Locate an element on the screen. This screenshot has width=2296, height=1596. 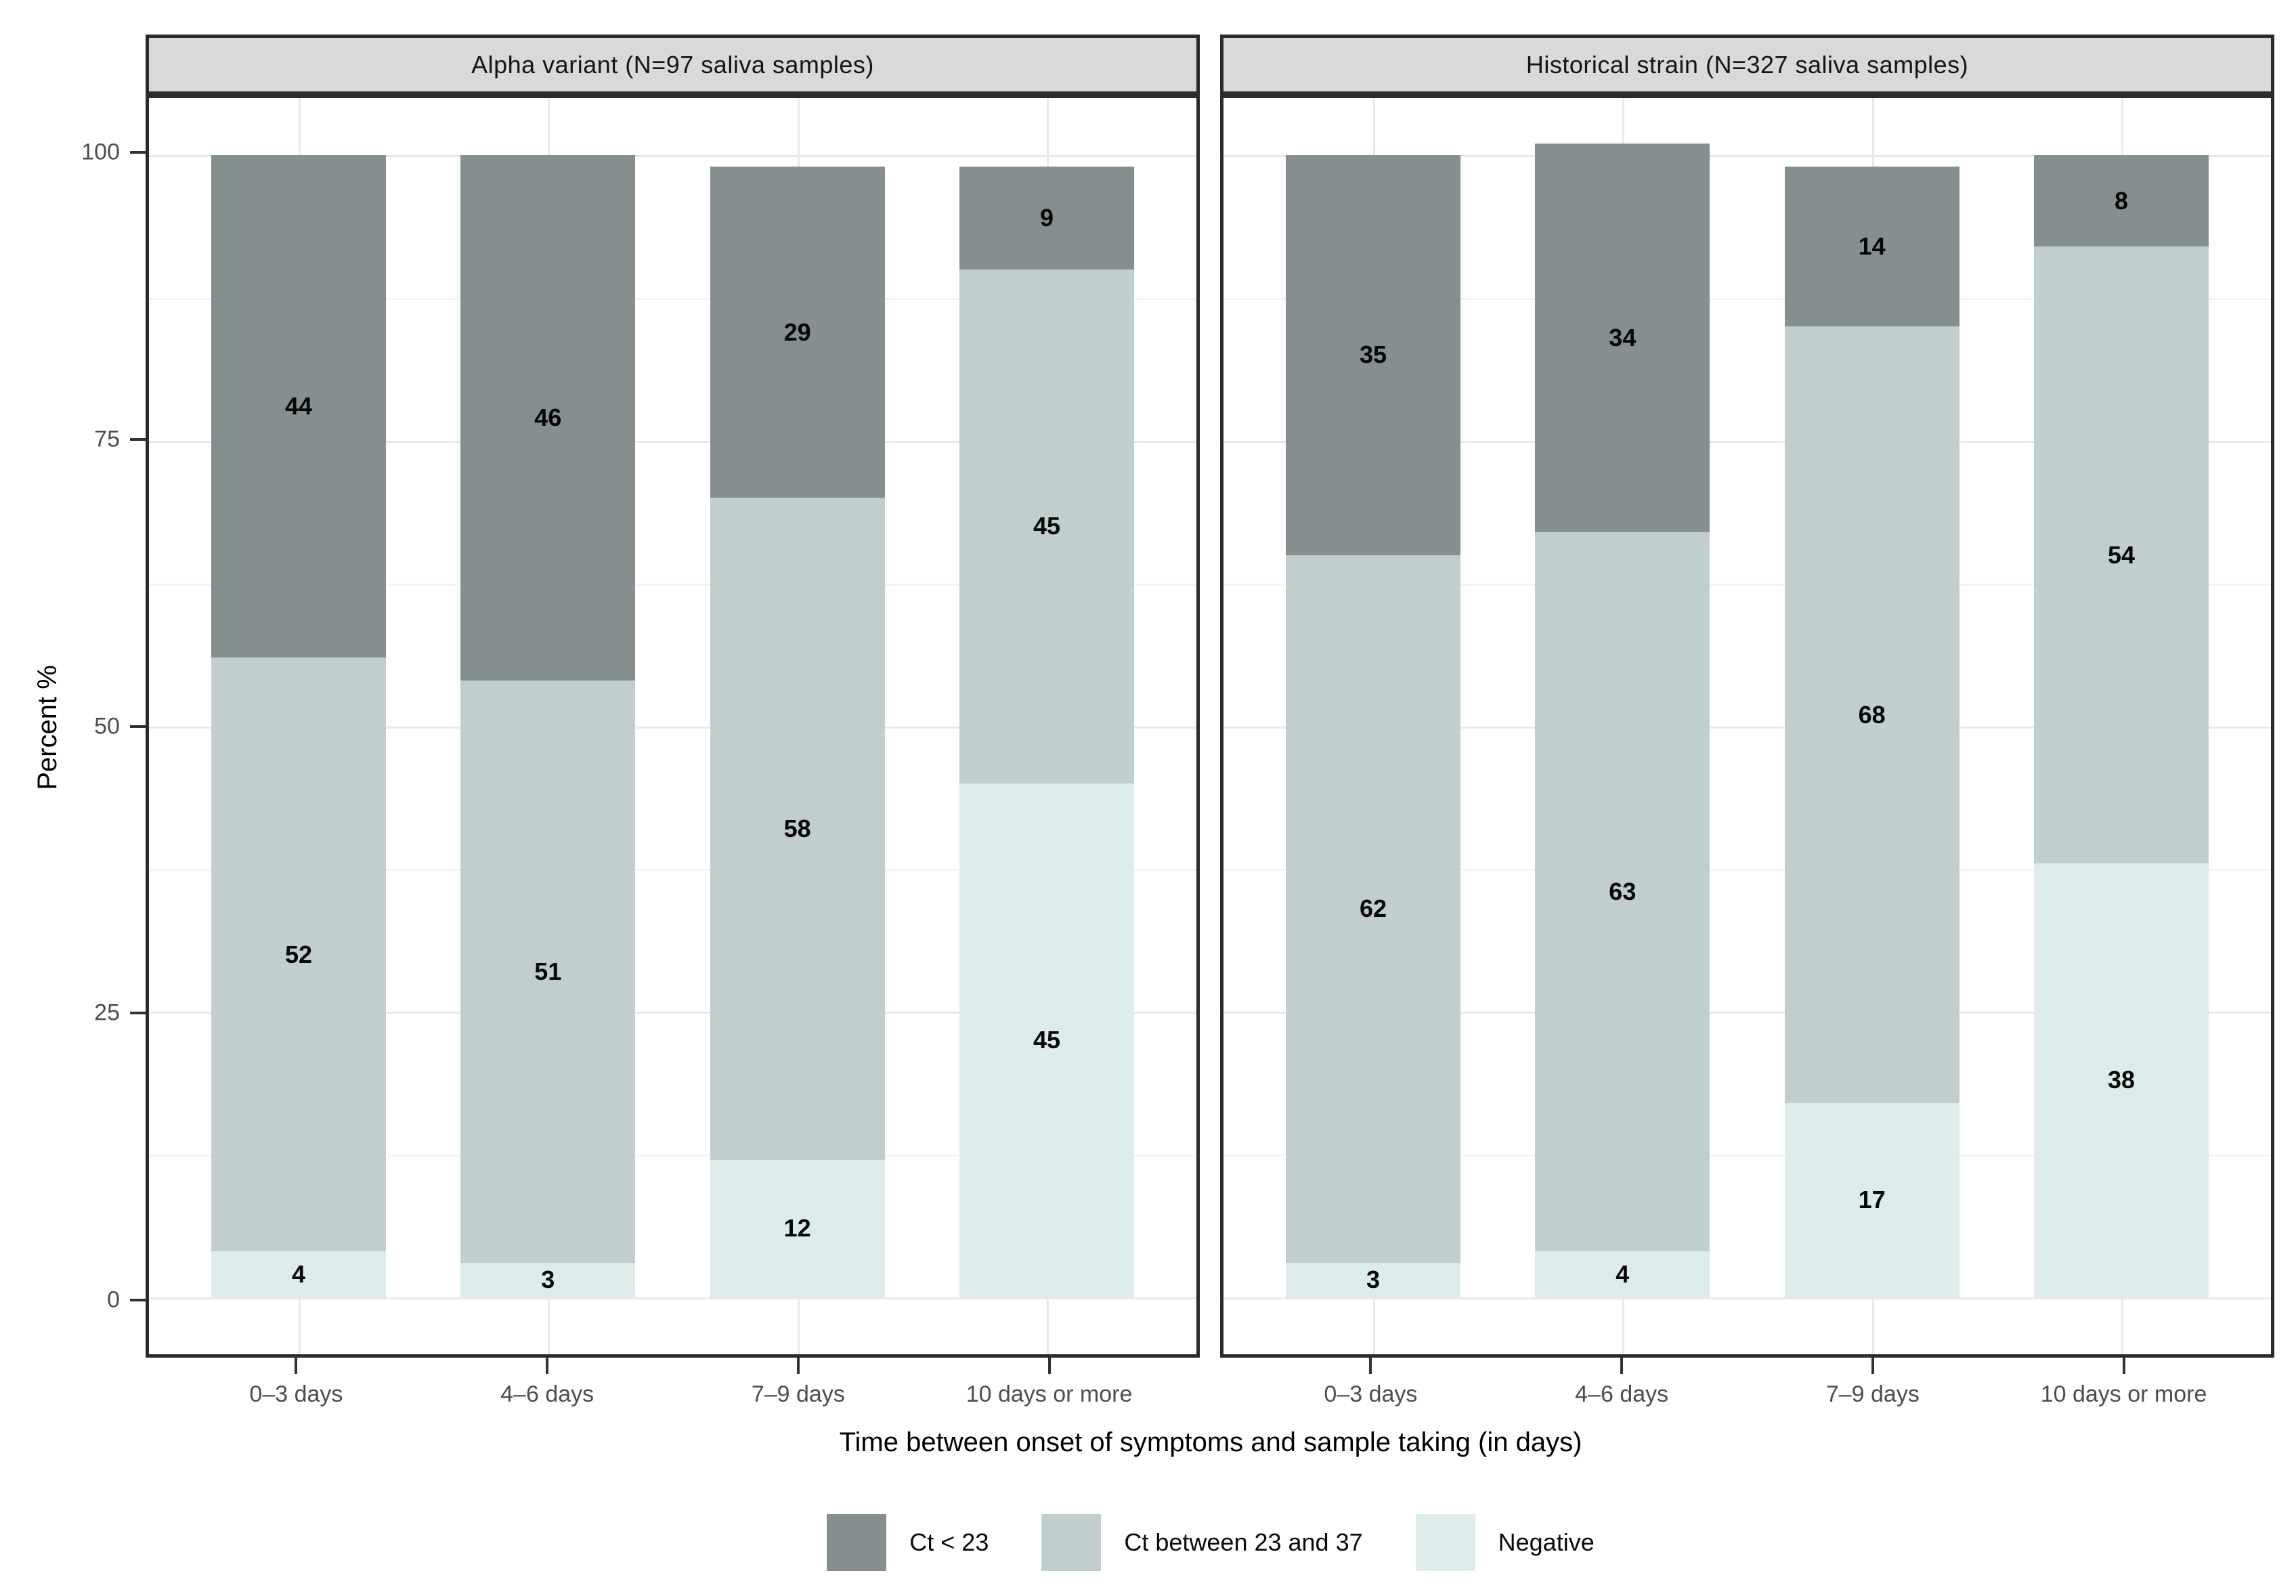
bar-segment: 17 is located at coordinates (1871, 1200).